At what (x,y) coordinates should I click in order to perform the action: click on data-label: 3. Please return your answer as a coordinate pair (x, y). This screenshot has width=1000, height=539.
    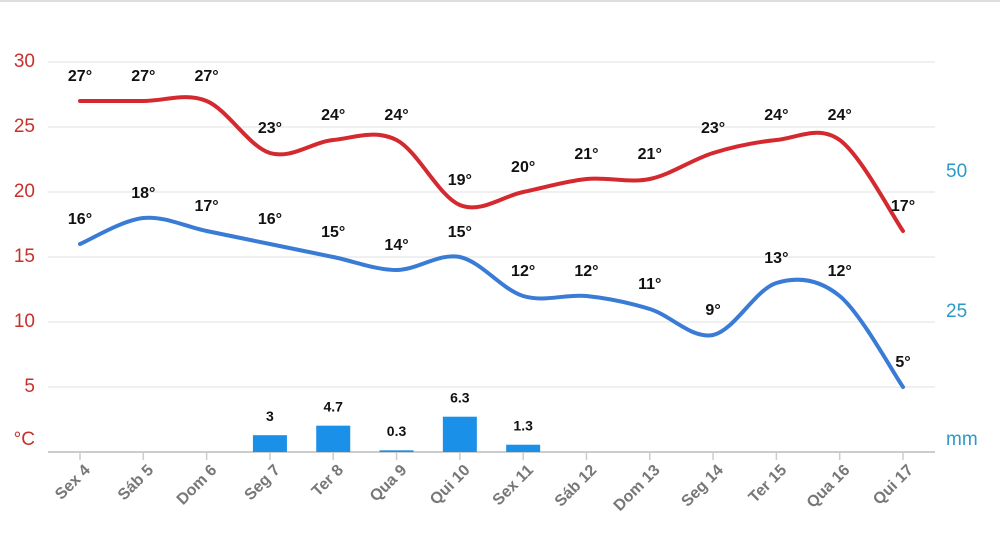
    Looking at the image, I should click on (270, 416).